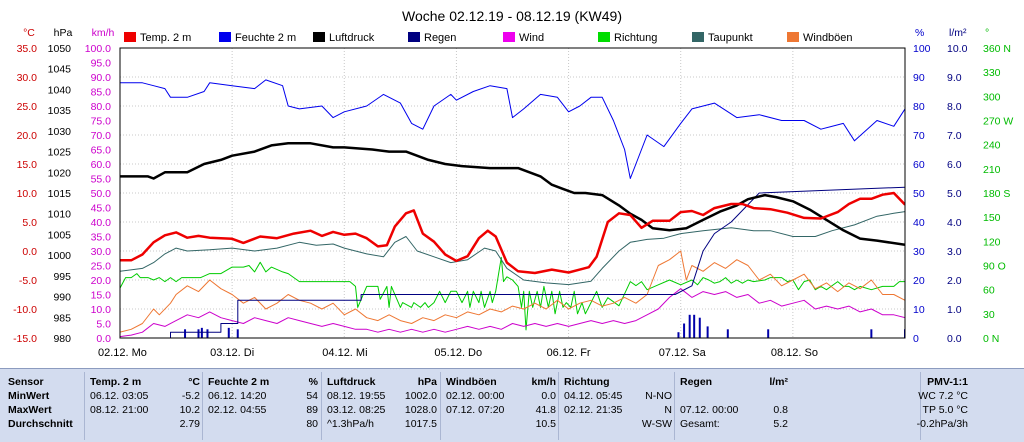 The width and height of the screenshot is (1024, 442). What do you see at coordinates (919, 107) in the screenshot?
I see `y-tick-hum: 80` at bounding box center [919, 107].